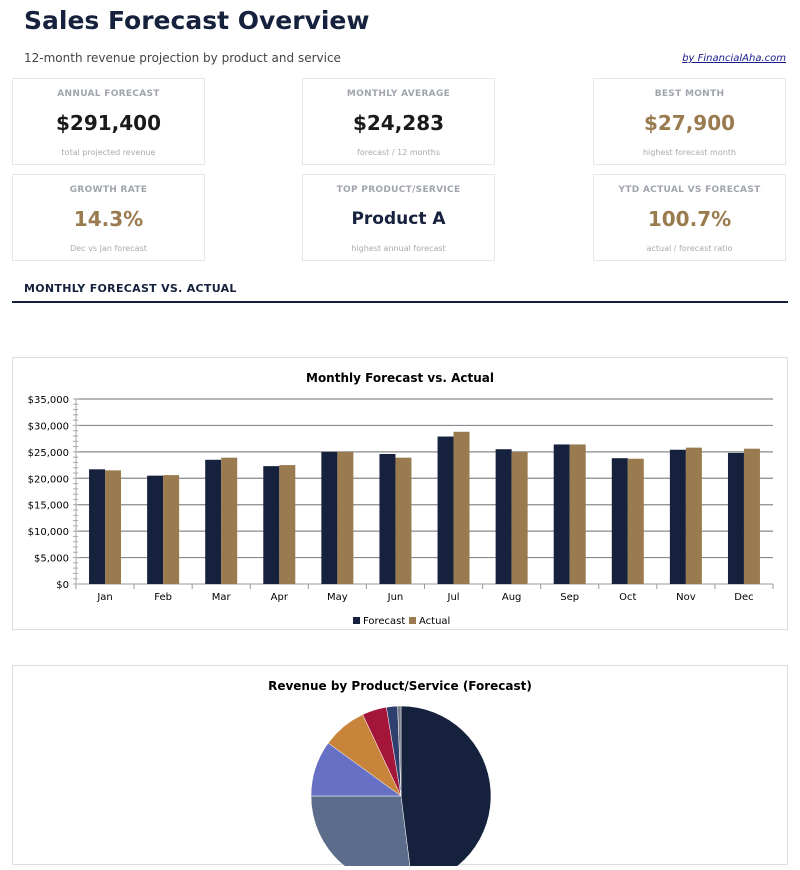  Describe the element at coordinates (130, 288) in the screenshot. I see `section-title: MONTHLY FORECAST VS. ACTUAL` at that location.